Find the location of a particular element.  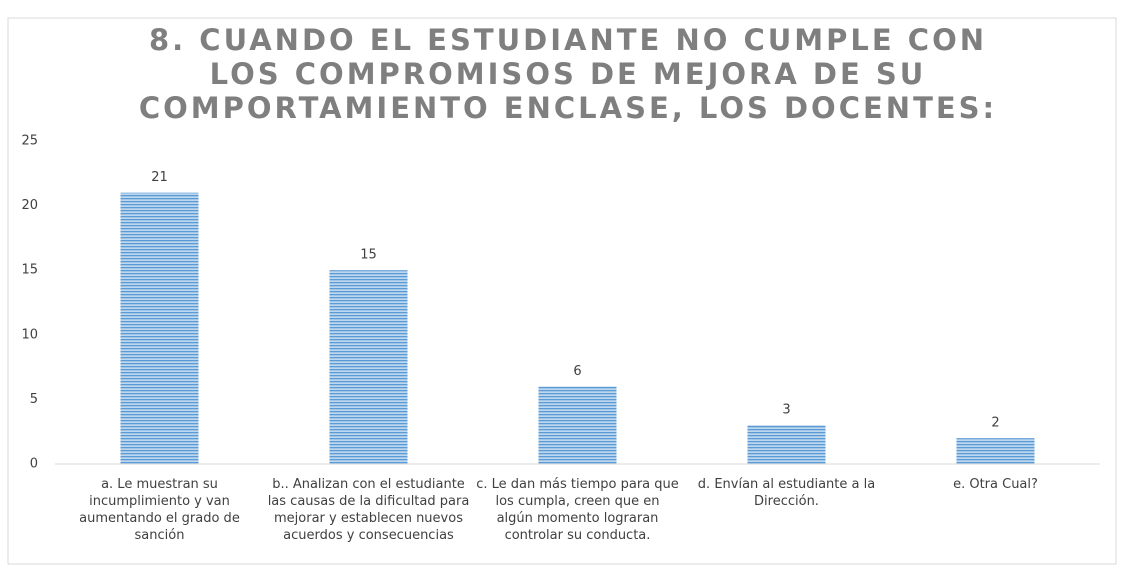

y-tick-label: 0 is located at coordinates (34, 464).